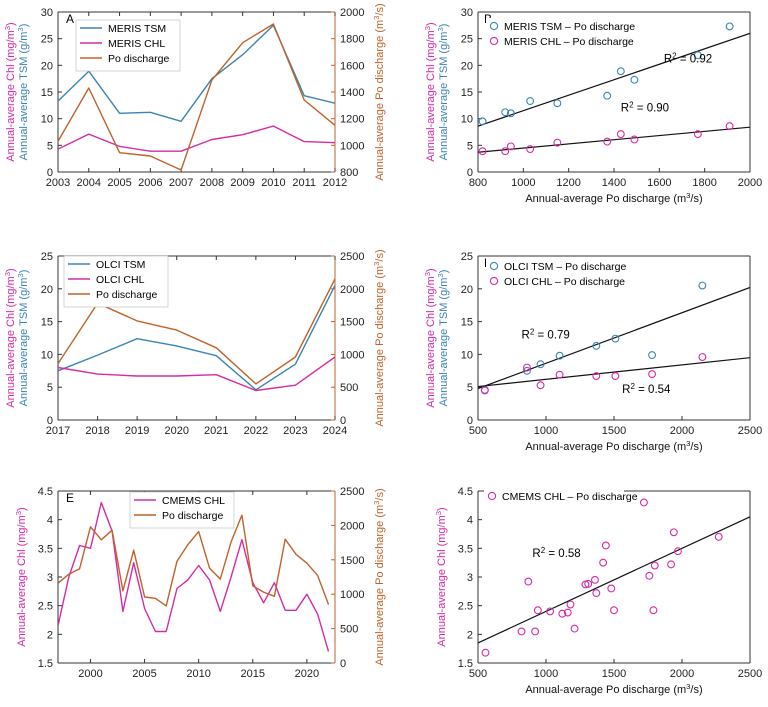  What do you see at coordinates (47, 40) in the screenshot?
I see `y-tick-label: 25` at bounding box center [47, 40].